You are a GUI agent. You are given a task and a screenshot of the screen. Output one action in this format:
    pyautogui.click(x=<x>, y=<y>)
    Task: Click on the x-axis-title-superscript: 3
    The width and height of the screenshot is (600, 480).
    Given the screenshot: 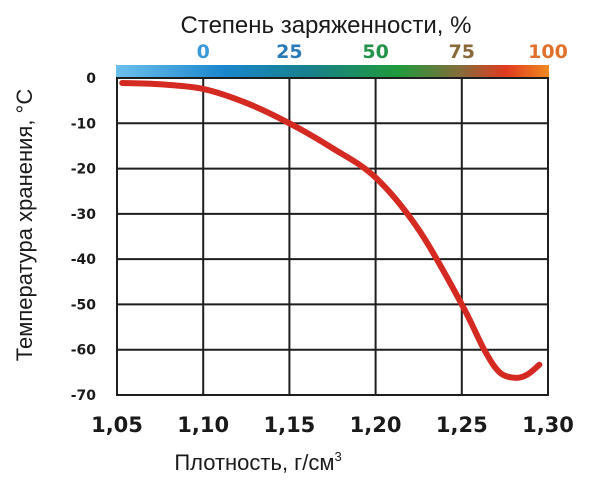 What is the action you would take?
    pyautogui.click(x=337, y=456)
    